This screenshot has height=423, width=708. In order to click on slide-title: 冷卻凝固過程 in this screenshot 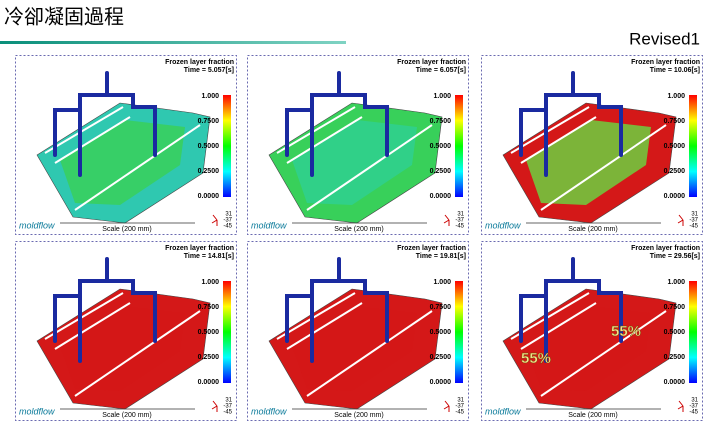, I will do `click(64, 17)`.